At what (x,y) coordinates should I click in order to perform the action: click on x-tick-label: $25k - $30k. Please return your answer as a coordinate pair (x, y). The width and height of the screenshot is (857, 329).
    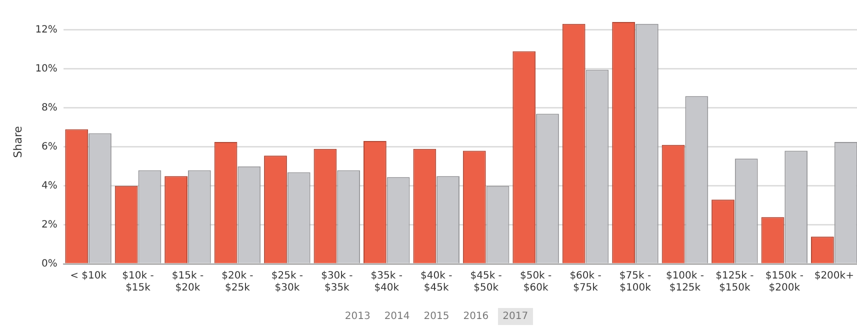
    Looking at the image, I should click on (287, 282).